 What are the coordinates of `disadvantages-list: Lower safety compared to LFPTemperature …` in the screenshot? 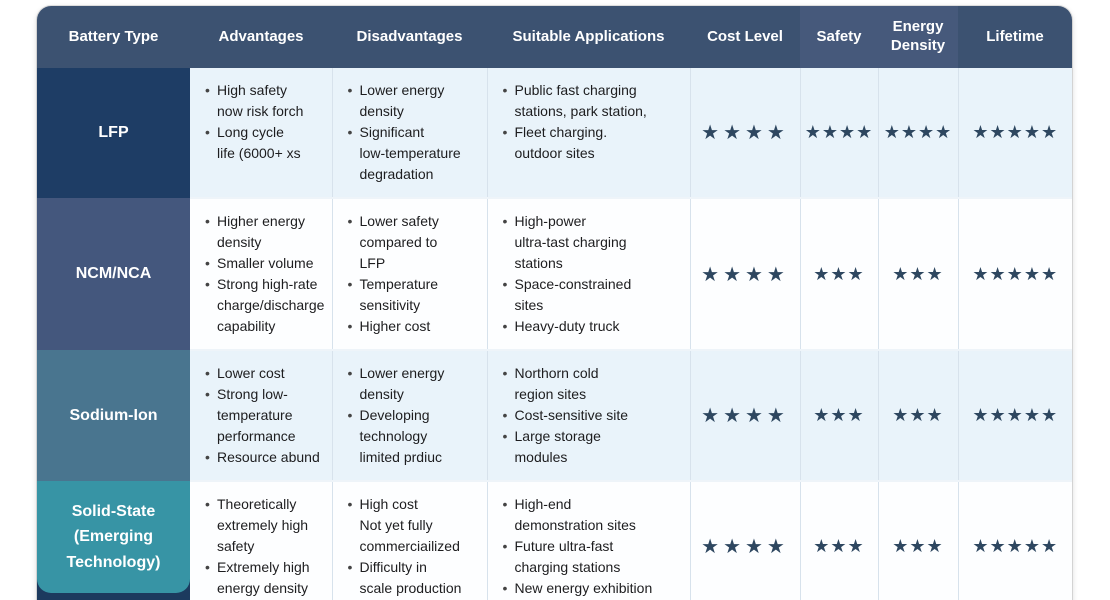 It's located at (412, 274).